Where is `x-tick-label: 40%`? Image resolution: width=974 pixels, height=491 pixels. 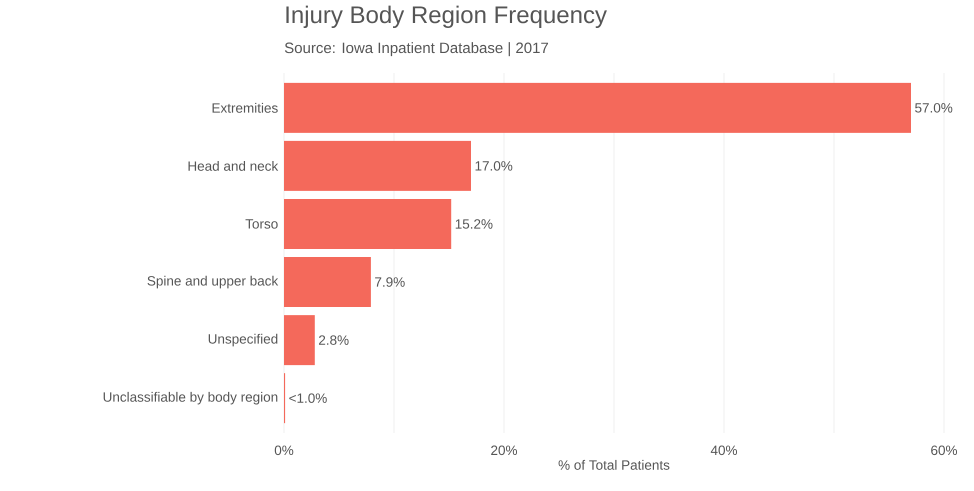 x-tick-label: 40% is located at coordinates (724, 451).